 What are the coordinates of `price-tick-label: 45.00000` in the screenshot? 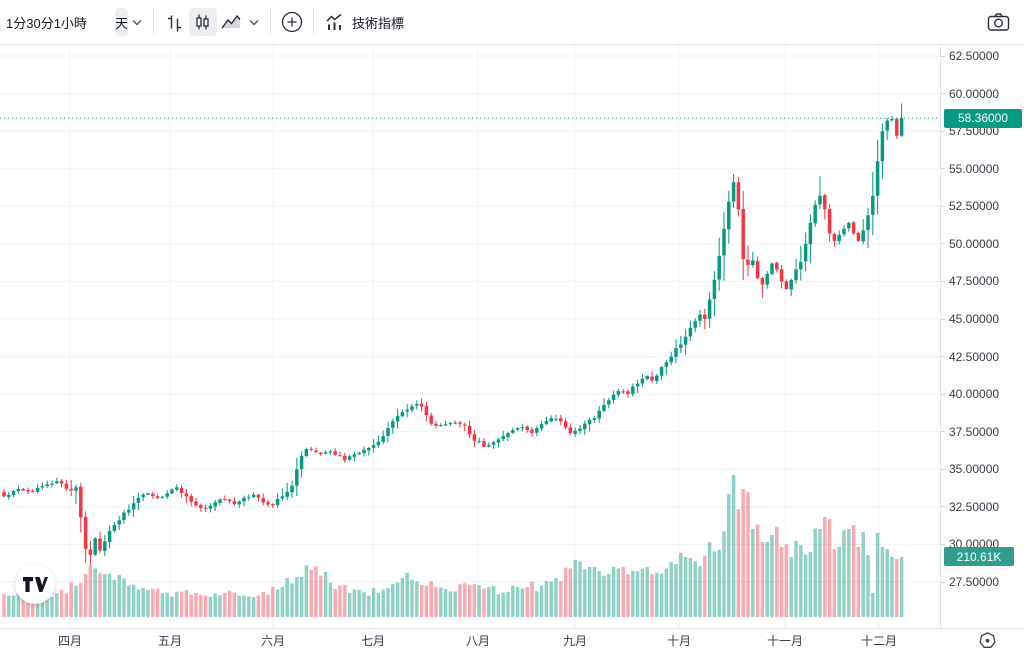 It's located at (974, 319).